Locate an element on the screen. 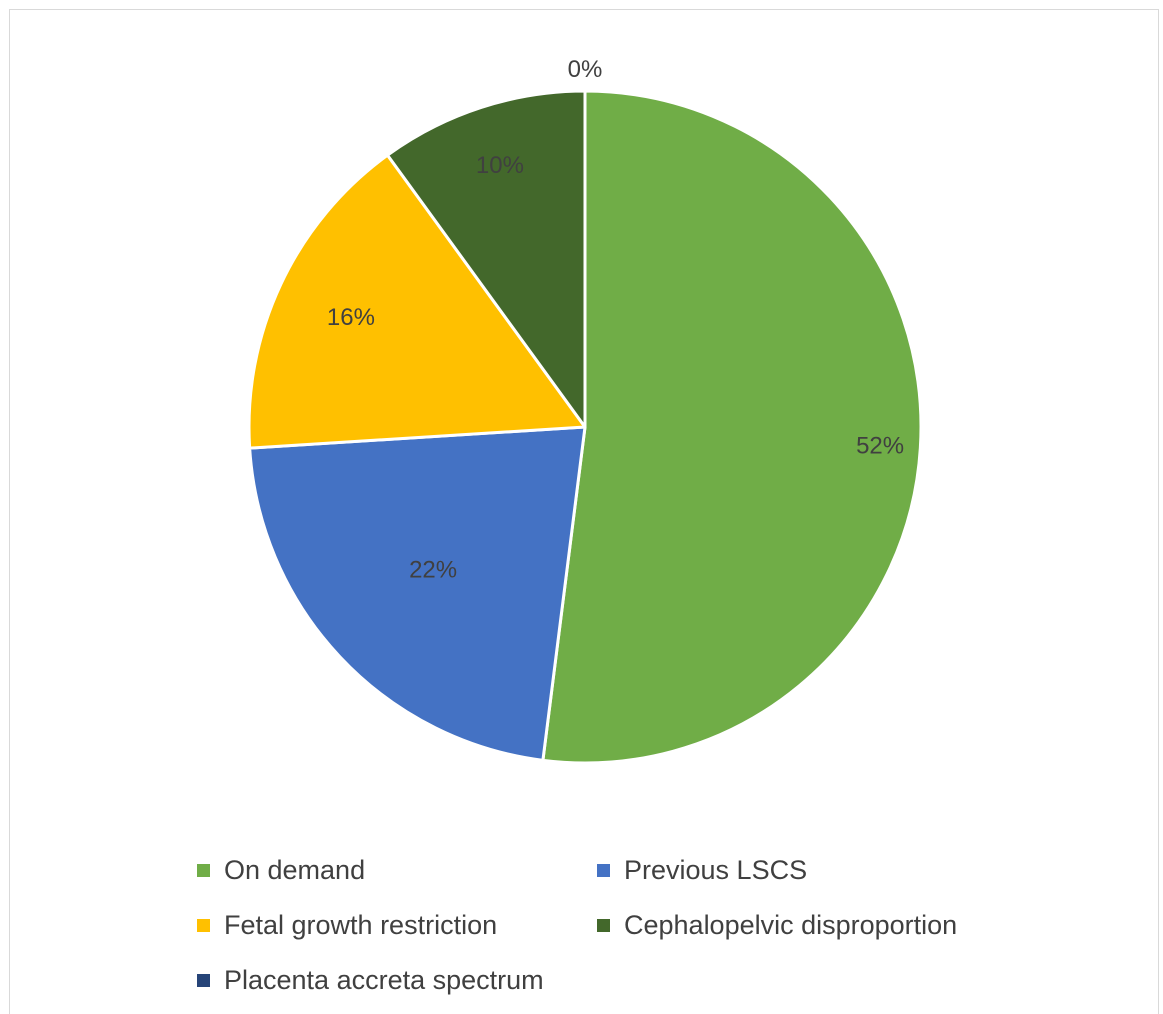 This screenshot has height=1014, width=1163. data-label-cephalopelvic-disproportion: 10% is located at coordinates (500, 165).